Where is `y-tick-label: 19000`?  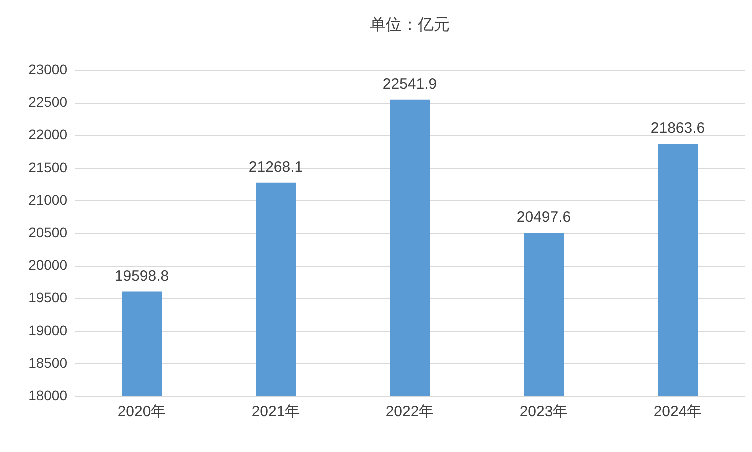
y-tick-label: 19000 is located at coordinates (48, 330).